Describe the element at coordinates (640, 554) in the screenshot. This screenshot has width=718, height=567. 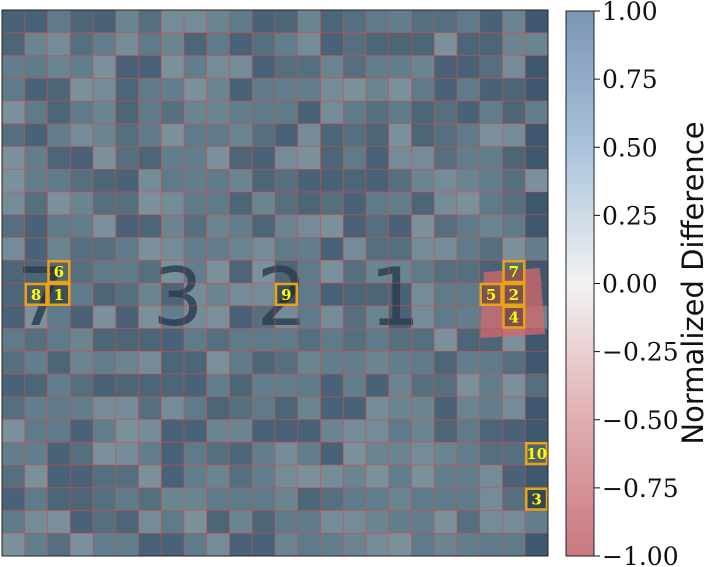
I see `colorbar-tick-label: −1.00` at that location.